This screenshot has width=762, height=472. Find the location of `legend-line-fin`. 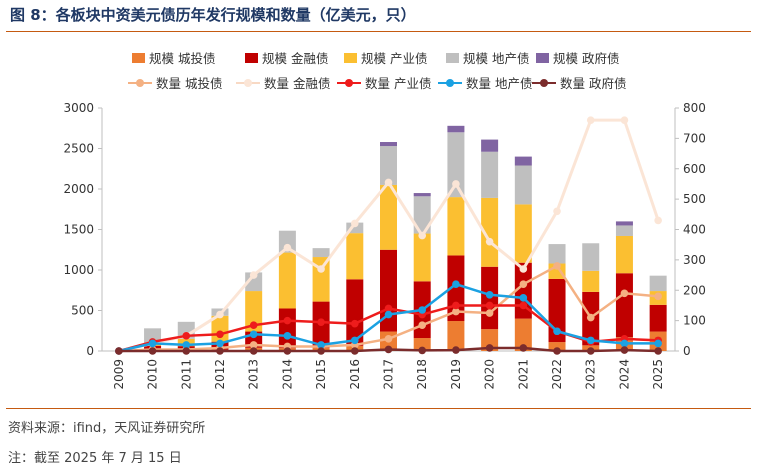

legend-line-fin is located at coordinates (248, 82).